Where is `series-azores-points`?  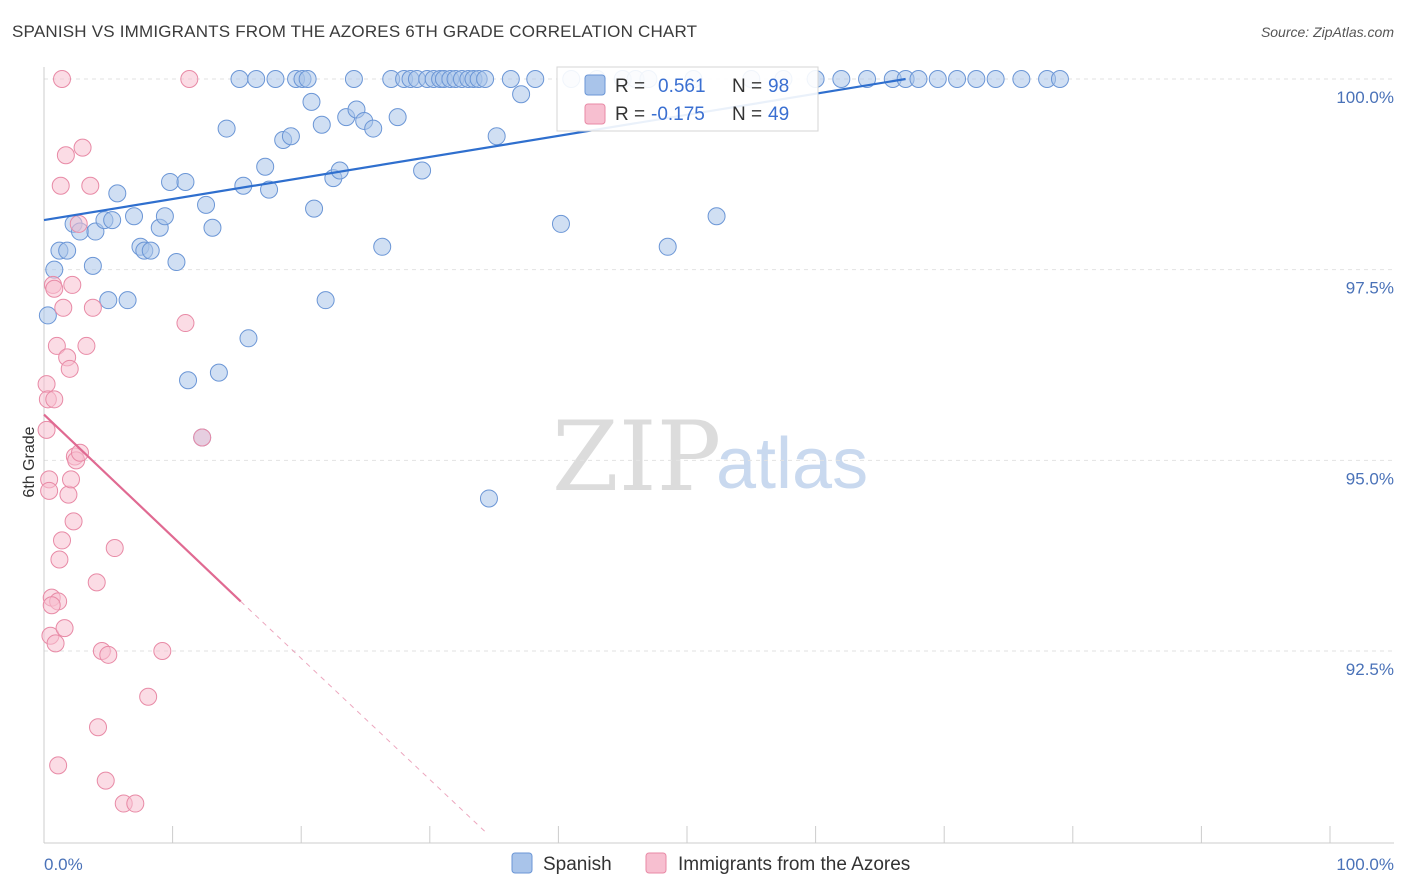
series-azores-points is located at coordinates (124, 441).